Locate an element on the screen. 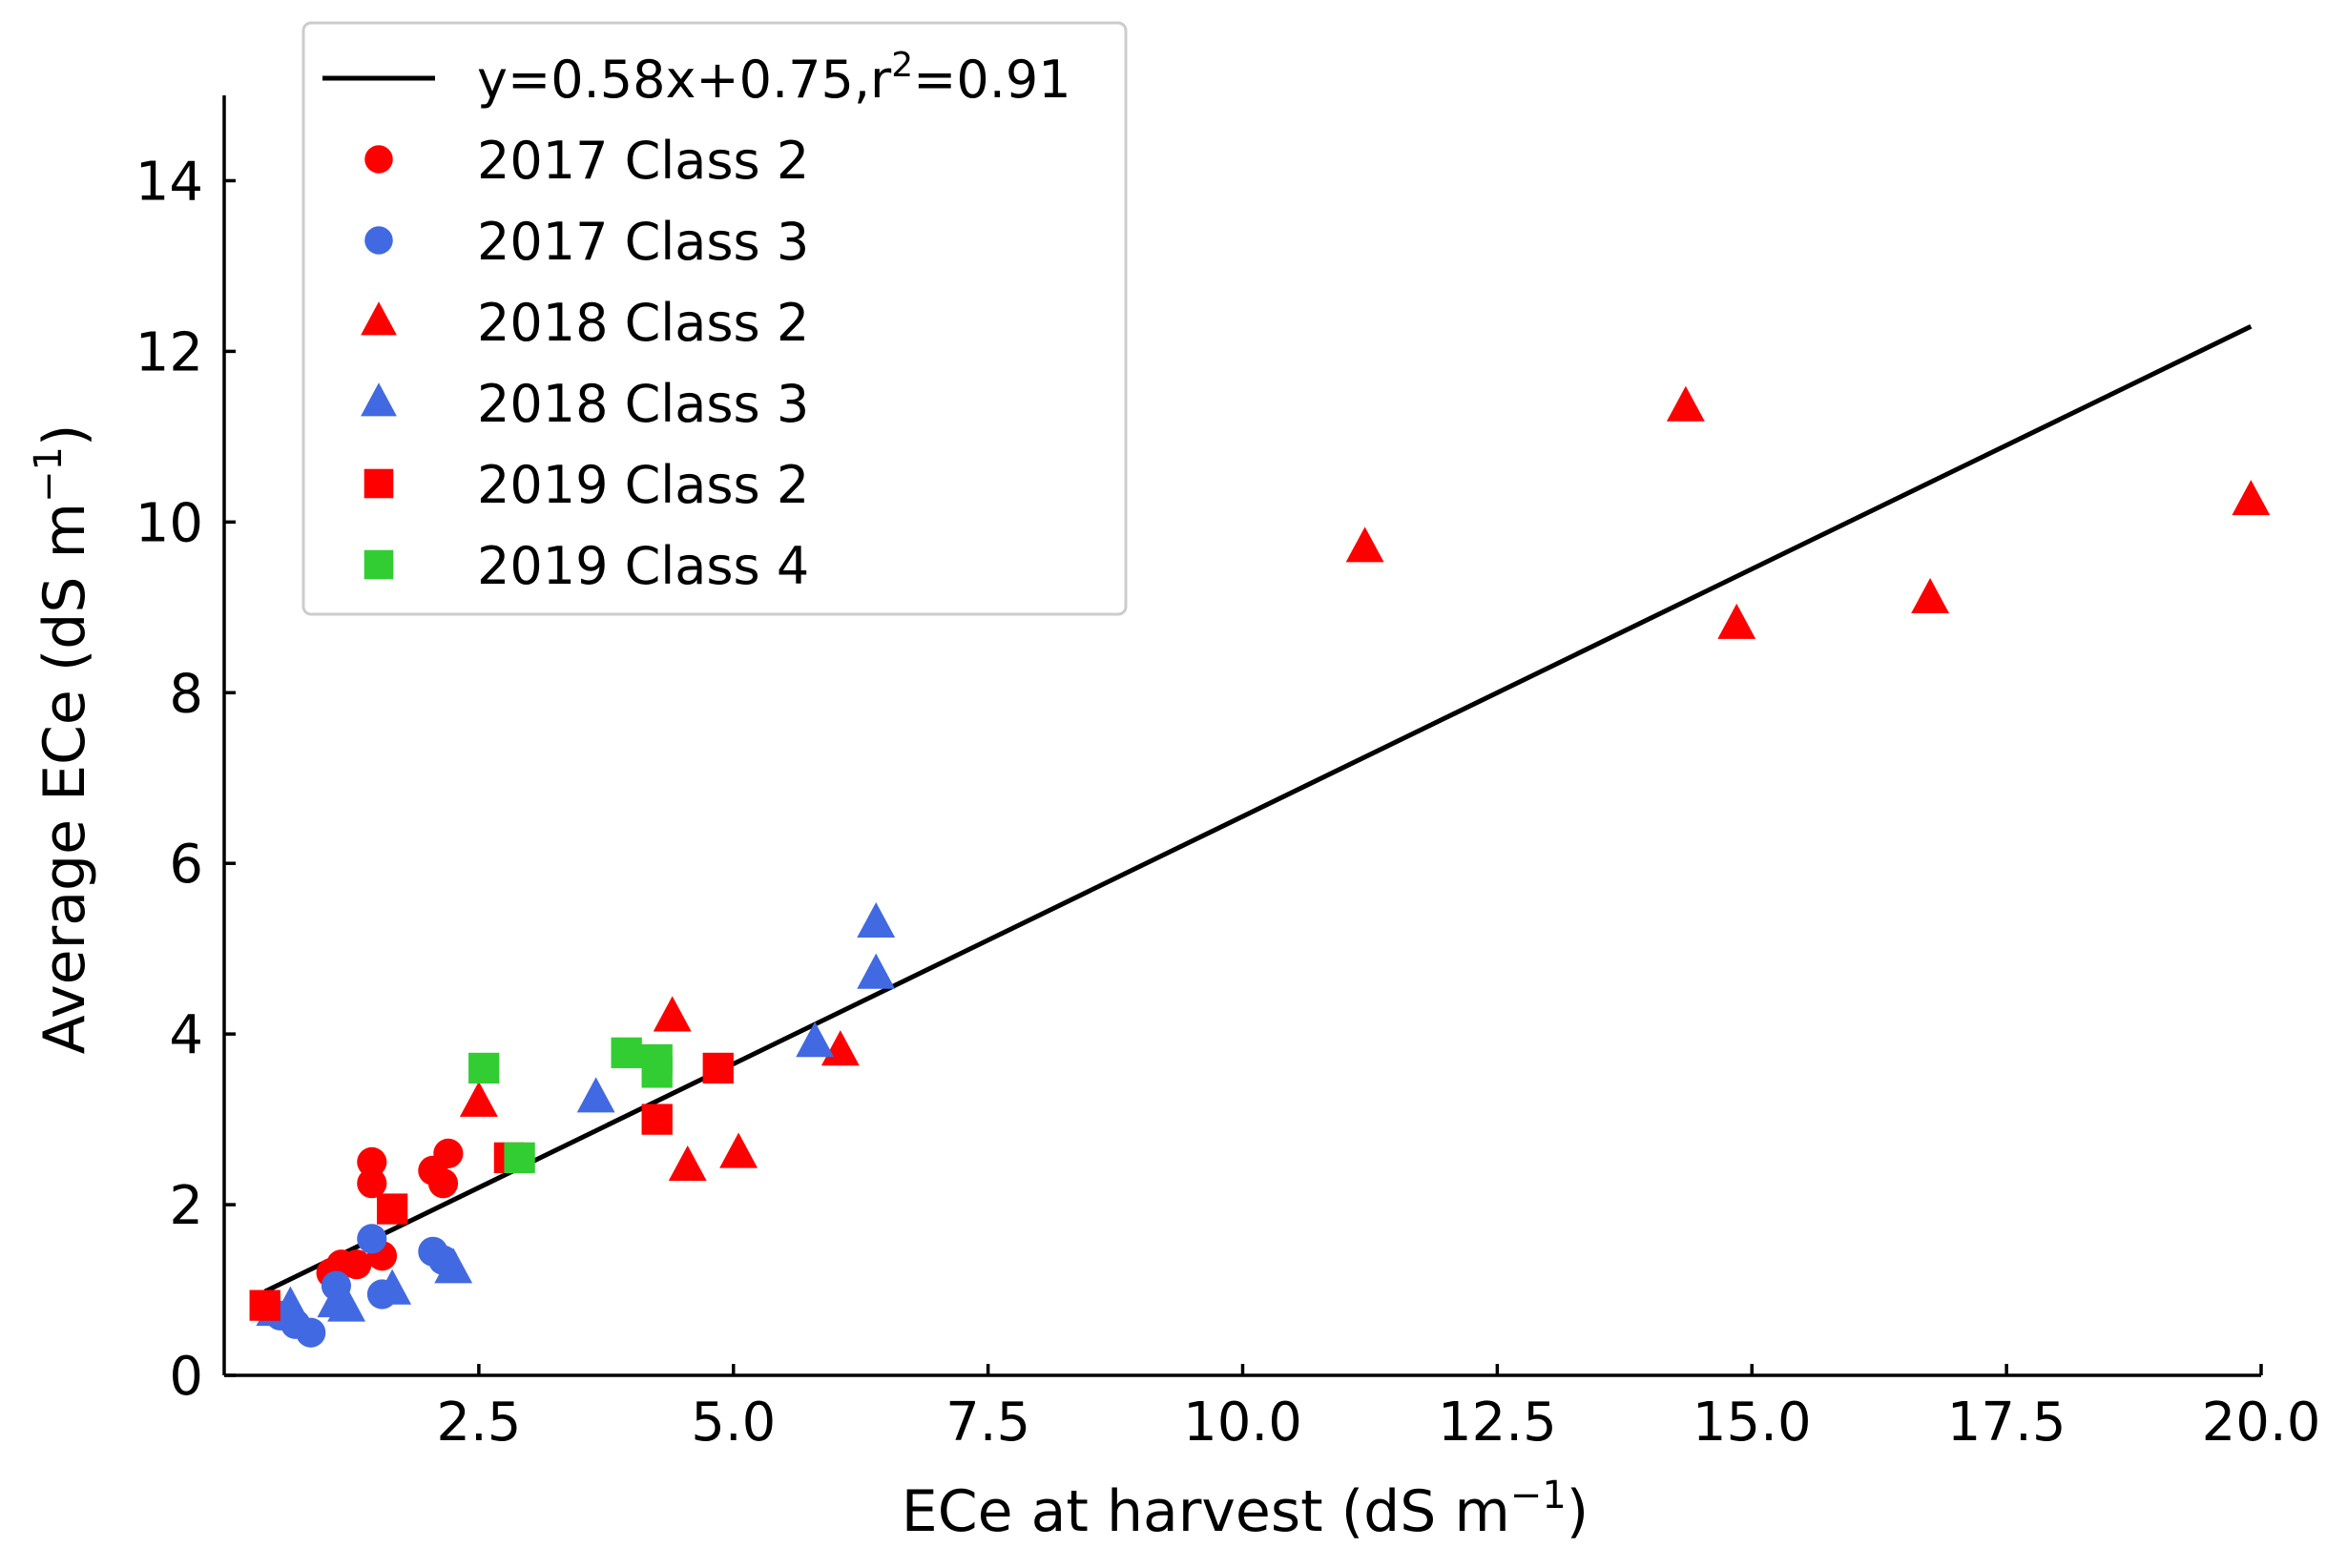 The image size is (2347, 1568). legend-label-2018-class-2: 2018 Class 2 is located at coordinates (643, 323).